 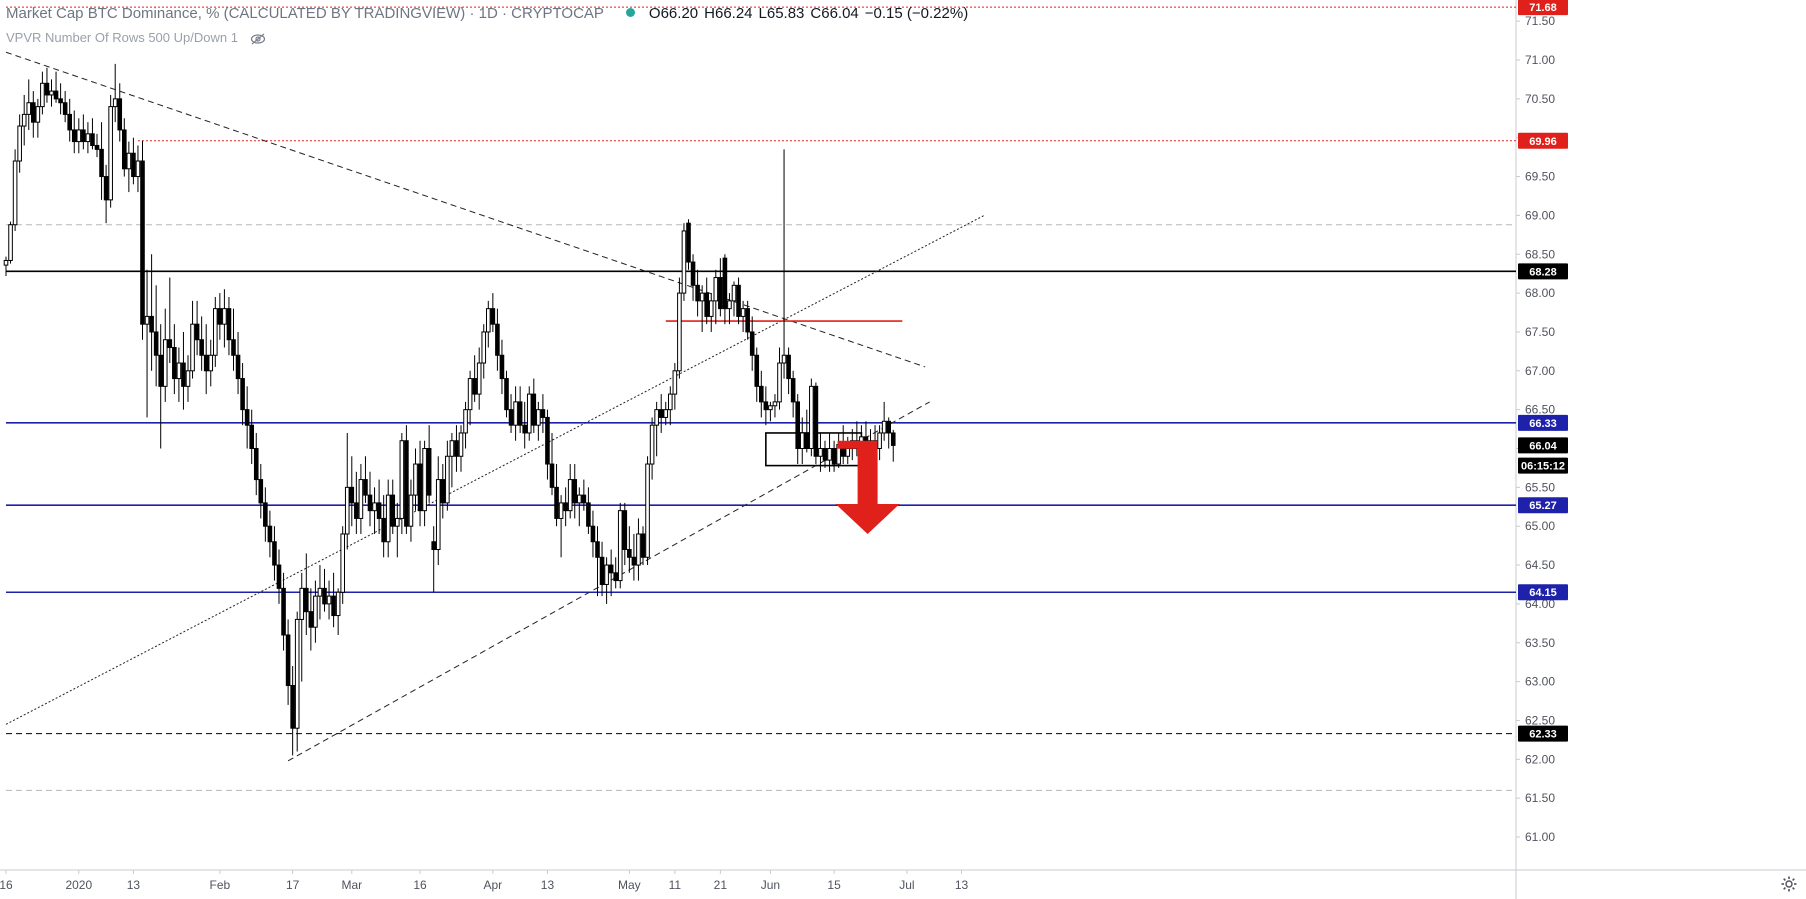 I want to click on low-value: L65.83, so click(x=781, y=13).